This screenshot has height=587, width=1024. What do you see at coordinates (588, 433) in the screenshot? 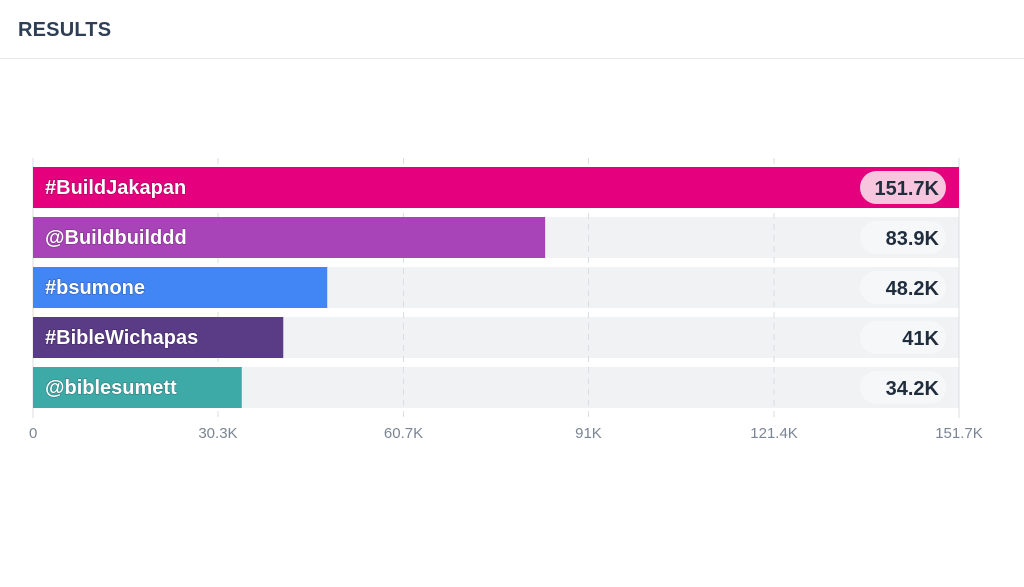
I see `tick-label: 91K` at bounding box center [588, 433].